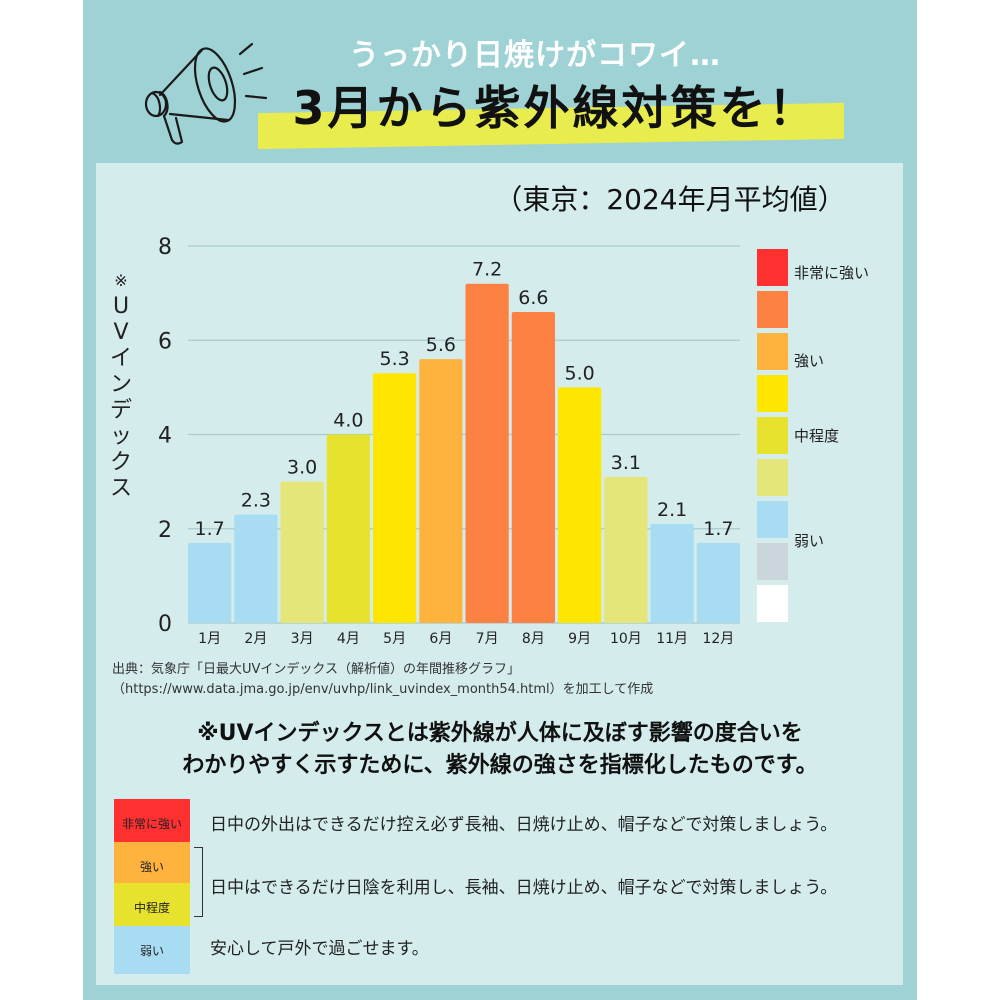  Describe the element at coordinates (256, 501) in the screenshot. I see `bar-value-label: 2.3` at that location.